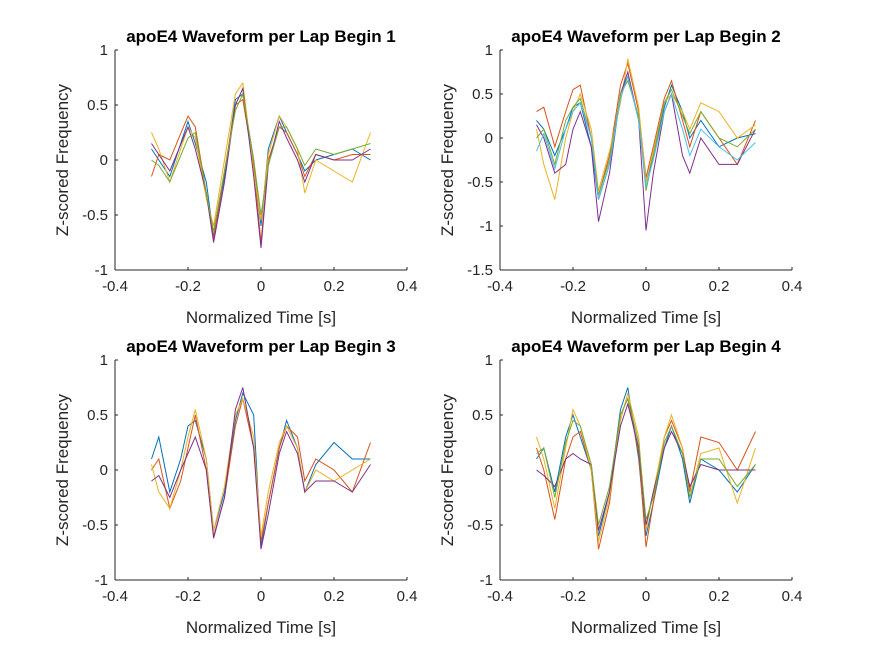 This screenshot has height=656, width=875. What do you see at coordinates (480, 270) in the screenshot?
I see `y-tick-label: -1.5` at bounding box center [480, 270].